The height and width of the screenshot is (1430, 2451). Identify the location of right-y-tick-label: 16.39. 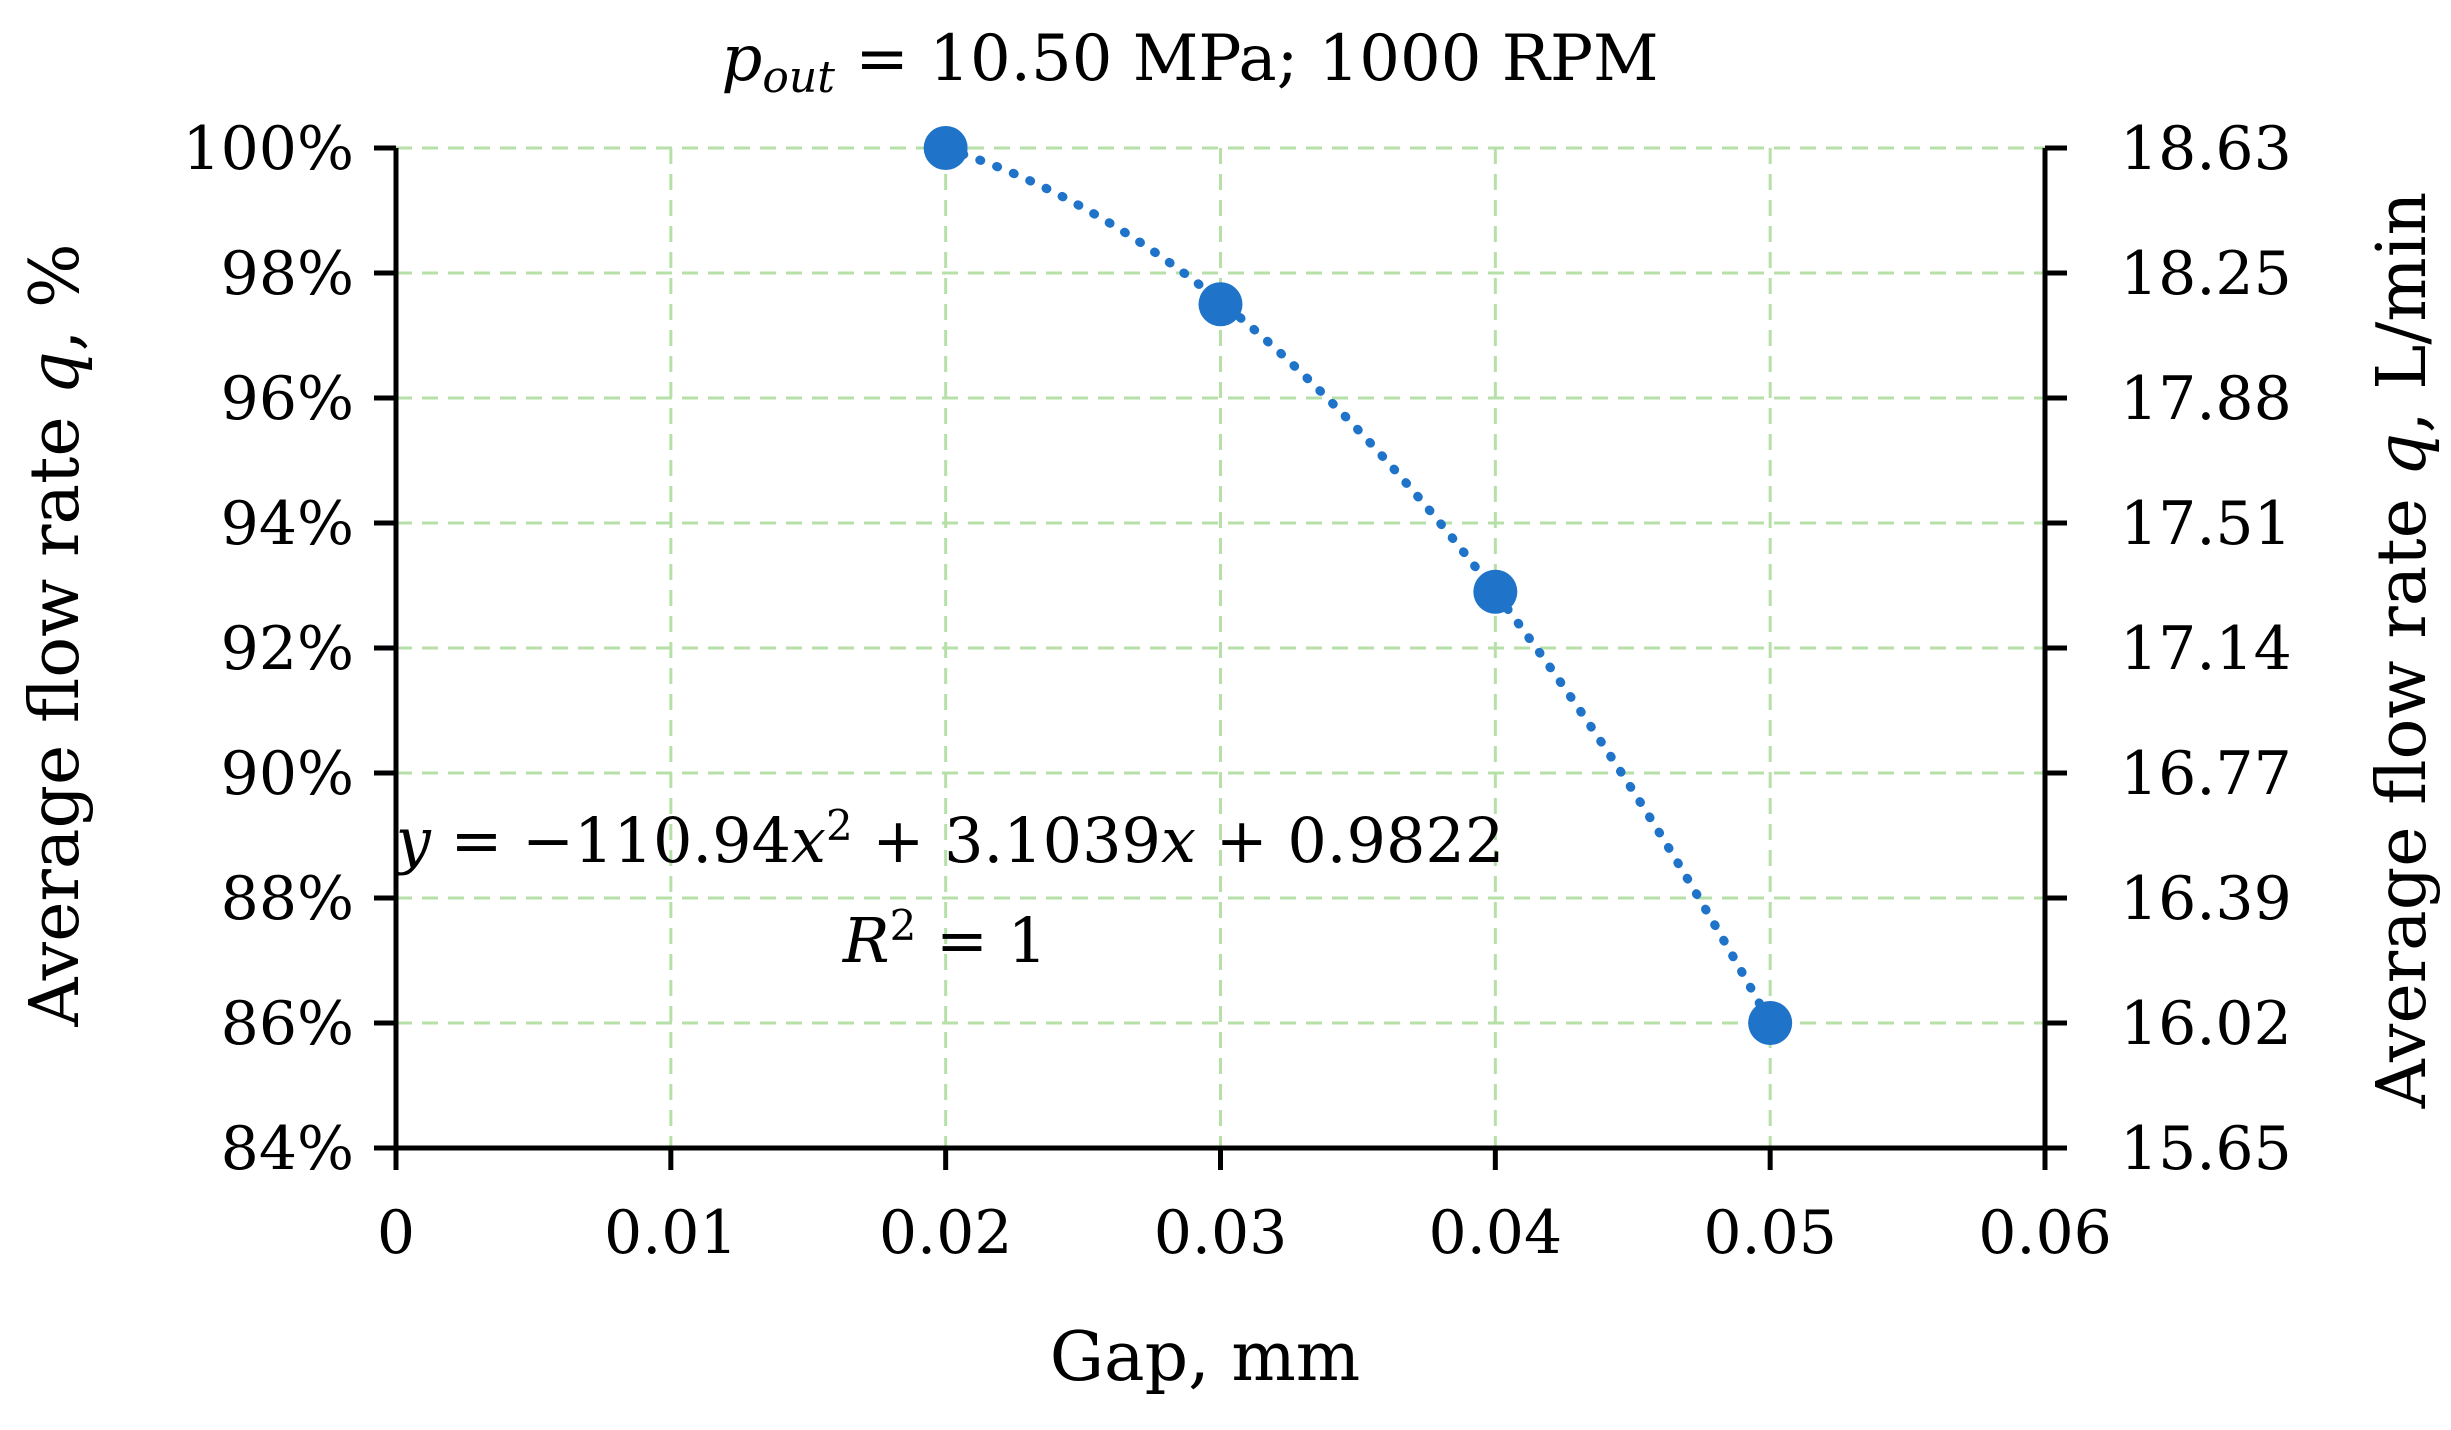
(2206, 899).